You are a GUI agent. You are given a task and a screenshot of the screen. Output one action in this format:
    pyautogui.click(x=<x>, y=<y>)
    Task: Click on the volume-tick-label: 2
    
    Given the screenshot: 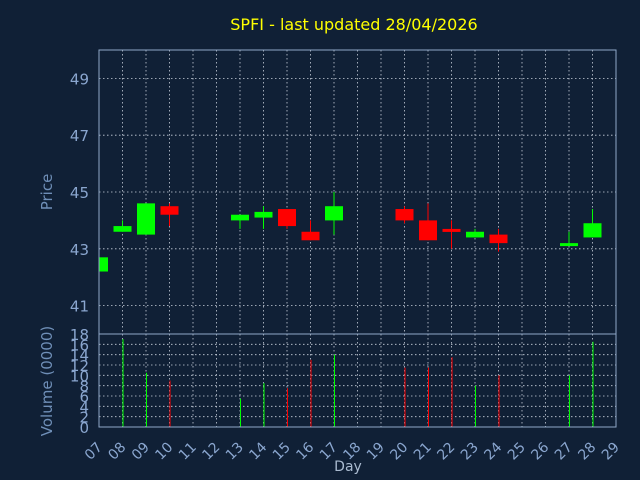 What is the action you would take?
    pyautogui.click(x=84, y=418)
    